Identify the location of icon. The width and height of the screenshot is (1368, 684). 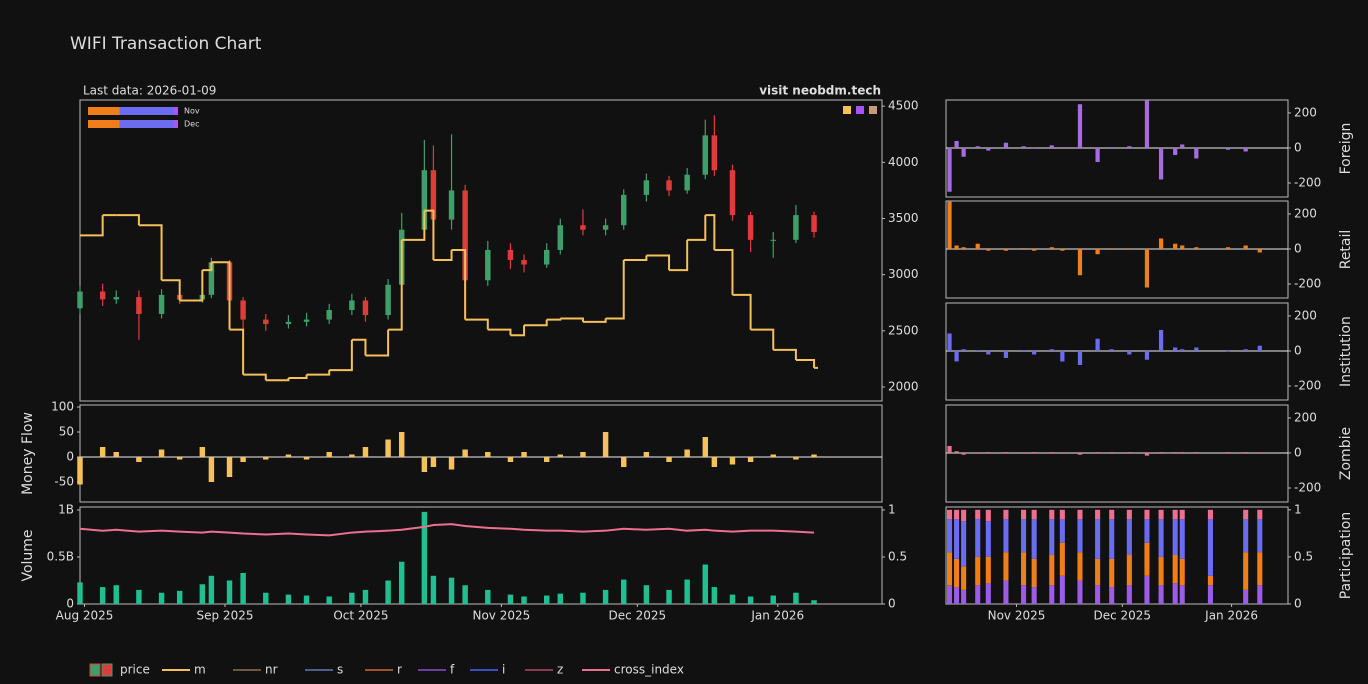
(873, 110).